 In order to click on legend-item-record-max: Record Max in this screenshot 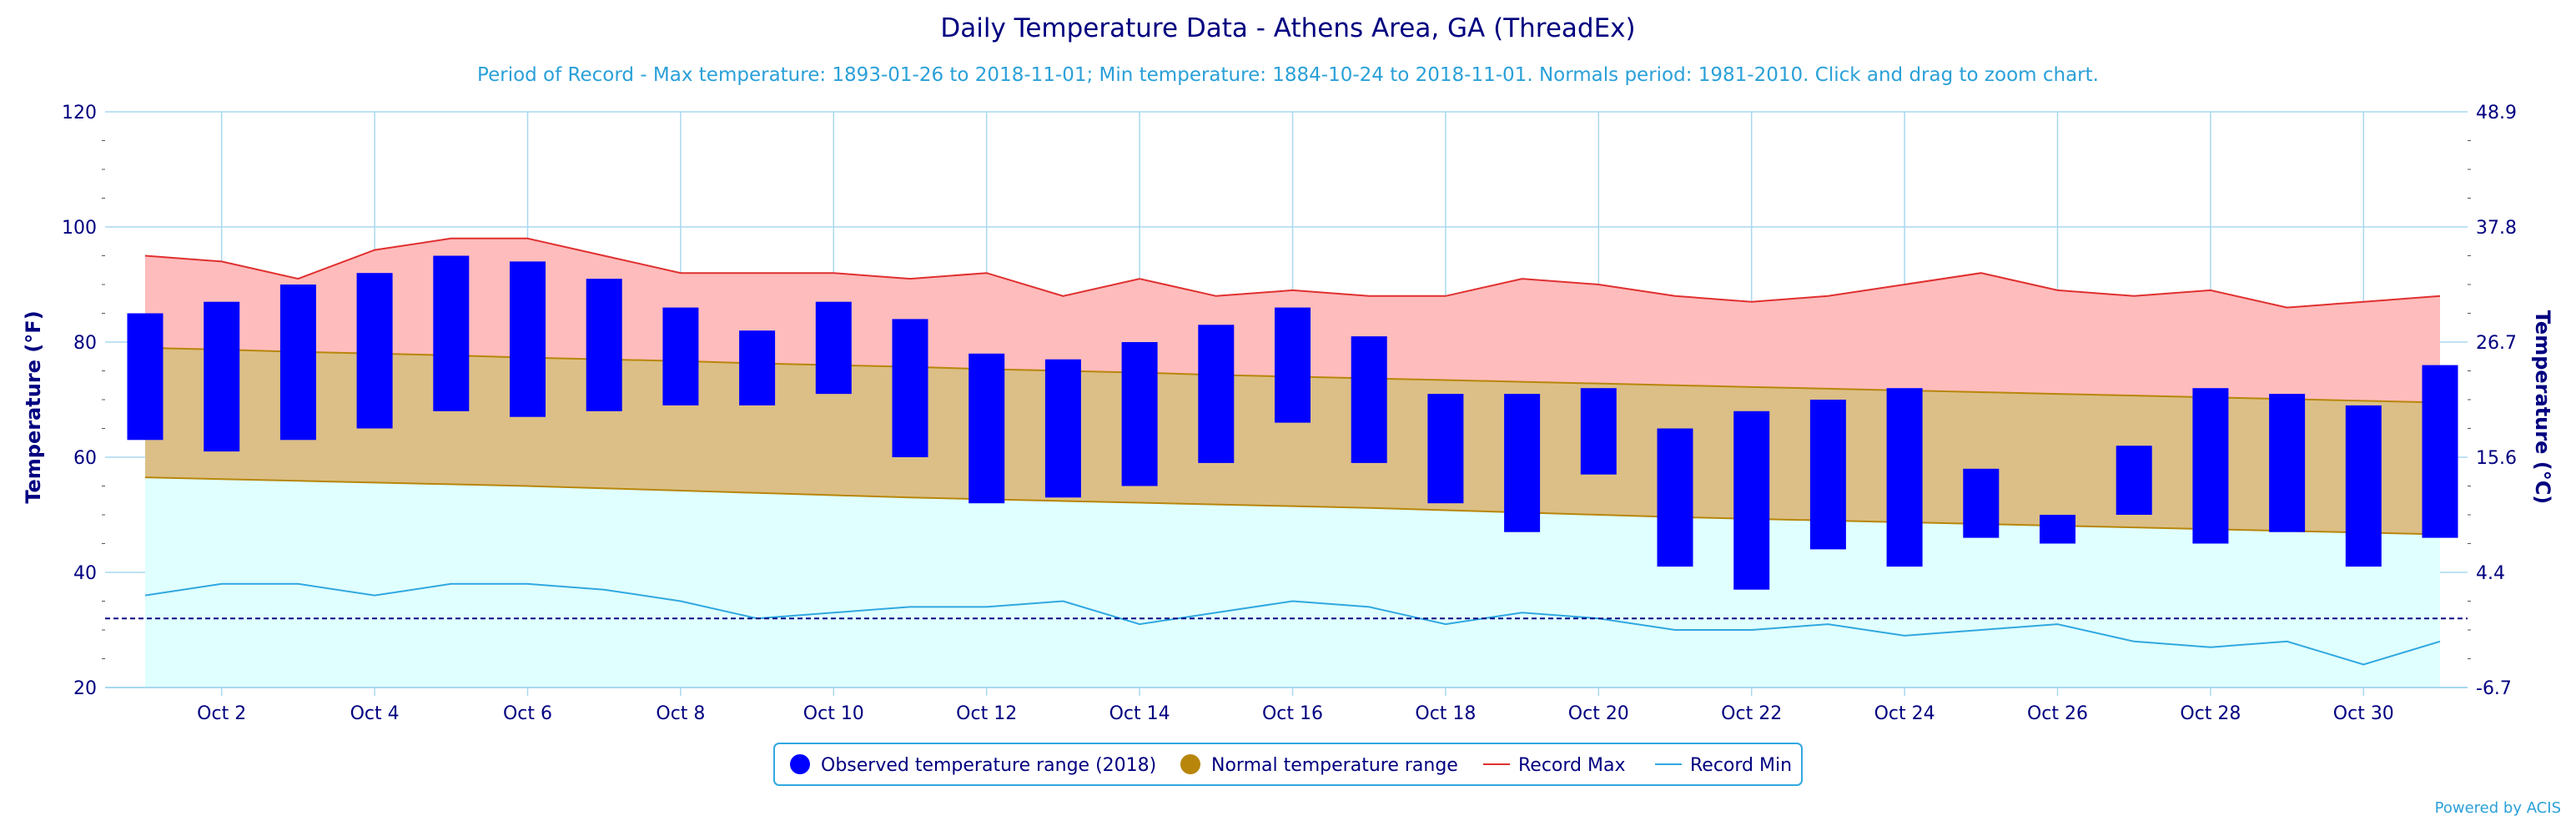, I will do `click(1554, 765)`.